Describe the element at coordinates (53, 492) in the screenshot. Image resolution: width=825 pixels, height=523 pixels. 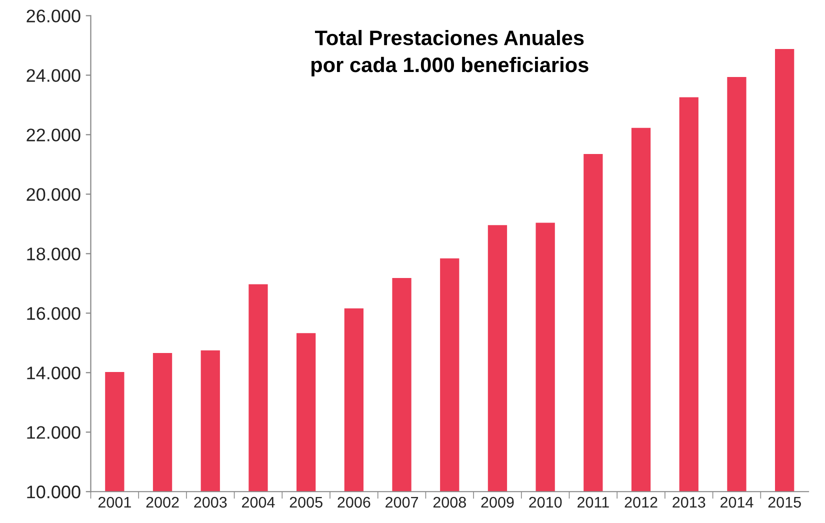
I see `y-tick-label: 10.000` at that location.